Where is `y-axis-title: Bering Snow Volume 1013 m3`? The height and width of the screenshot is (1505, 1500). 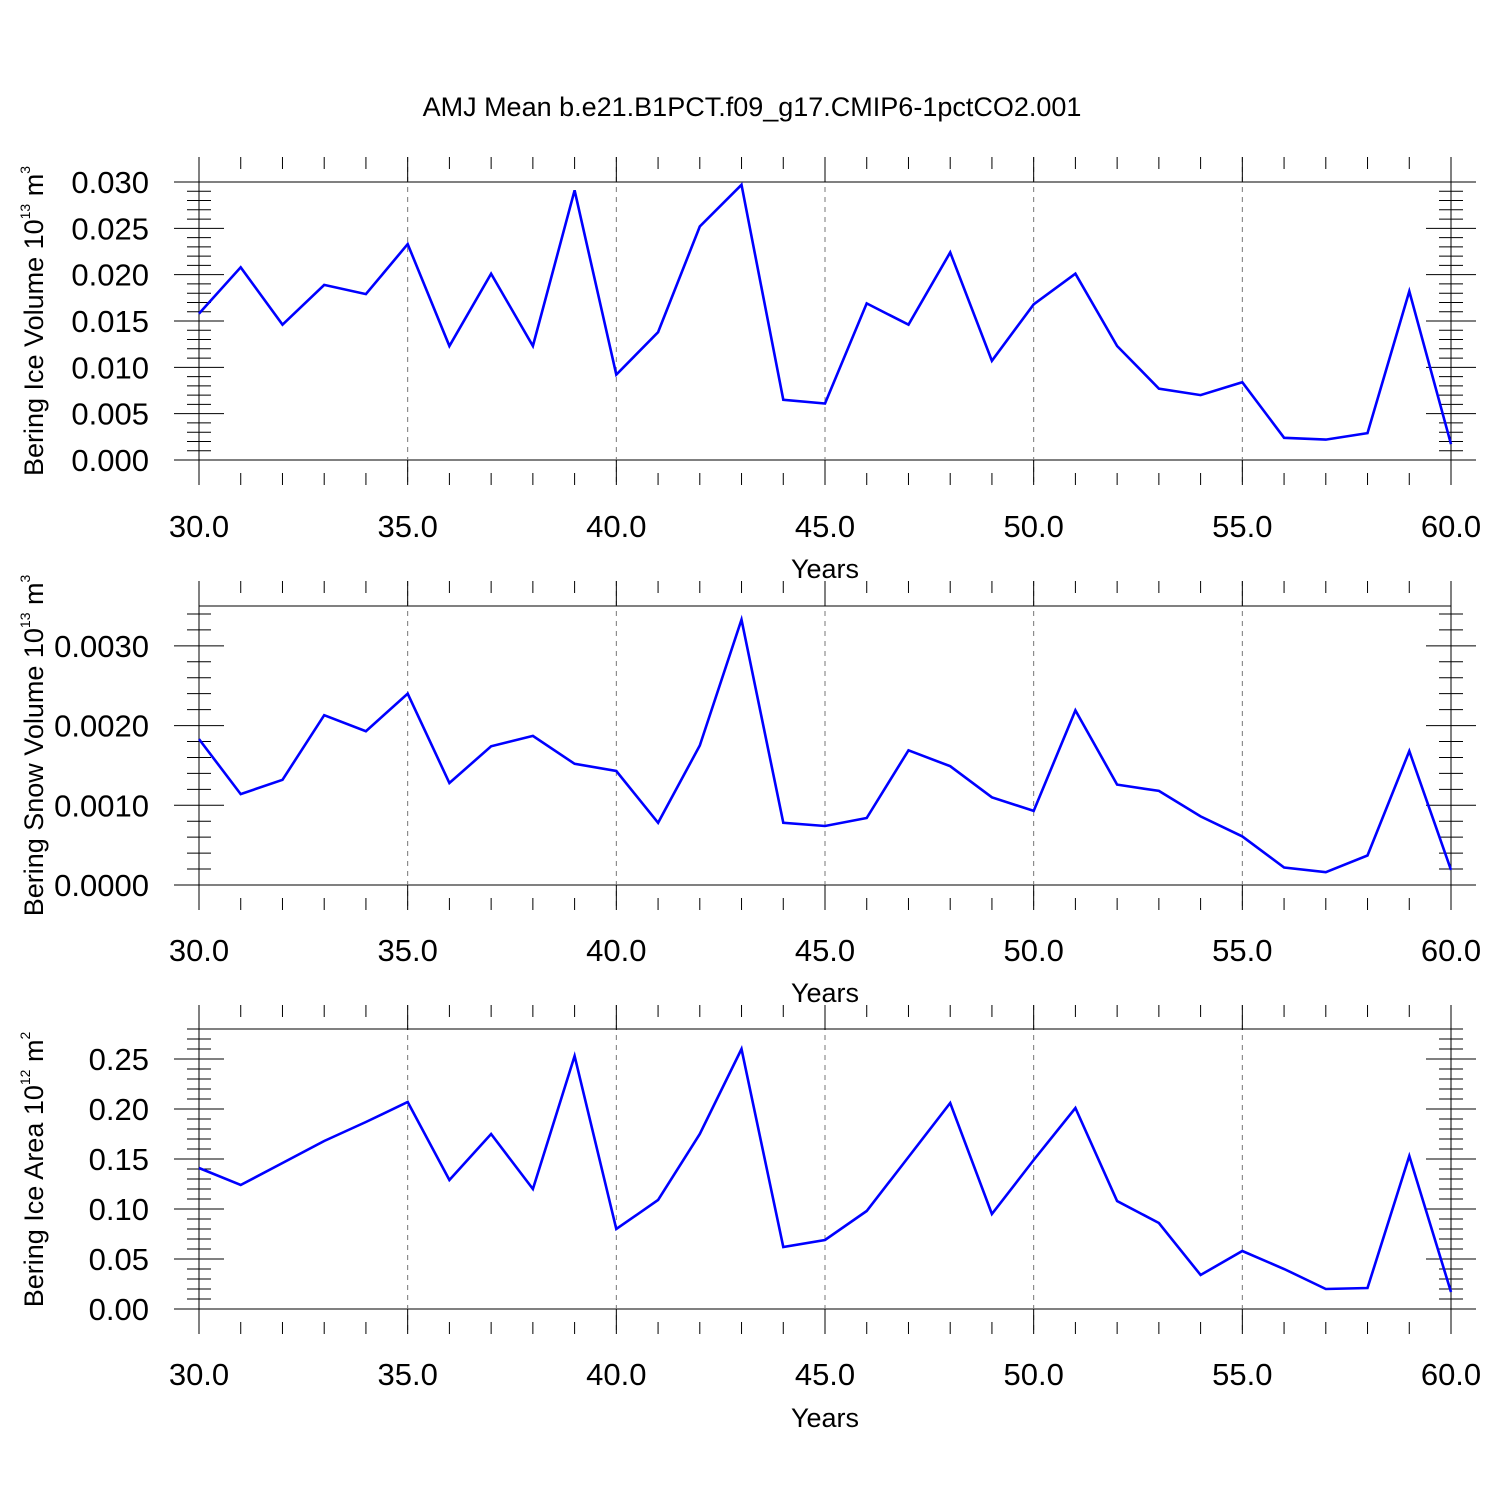 y-axis-title: Bering Snow Volume 1013 m3 is located at coordinates (33, 746).